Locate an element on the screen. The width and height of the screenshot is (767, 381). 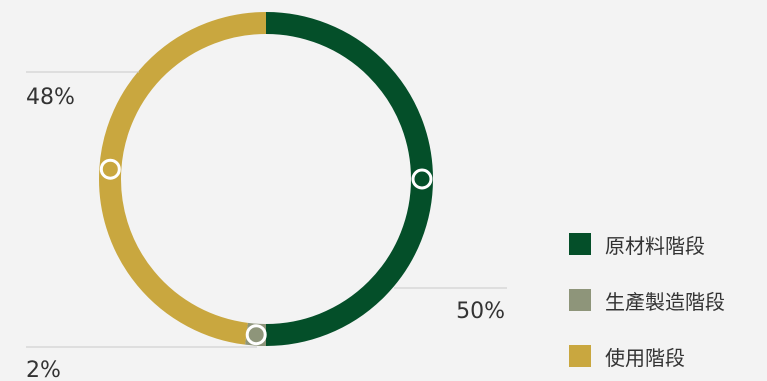
data-label-manufacturing: 2% is located at coordinates (43, 369).